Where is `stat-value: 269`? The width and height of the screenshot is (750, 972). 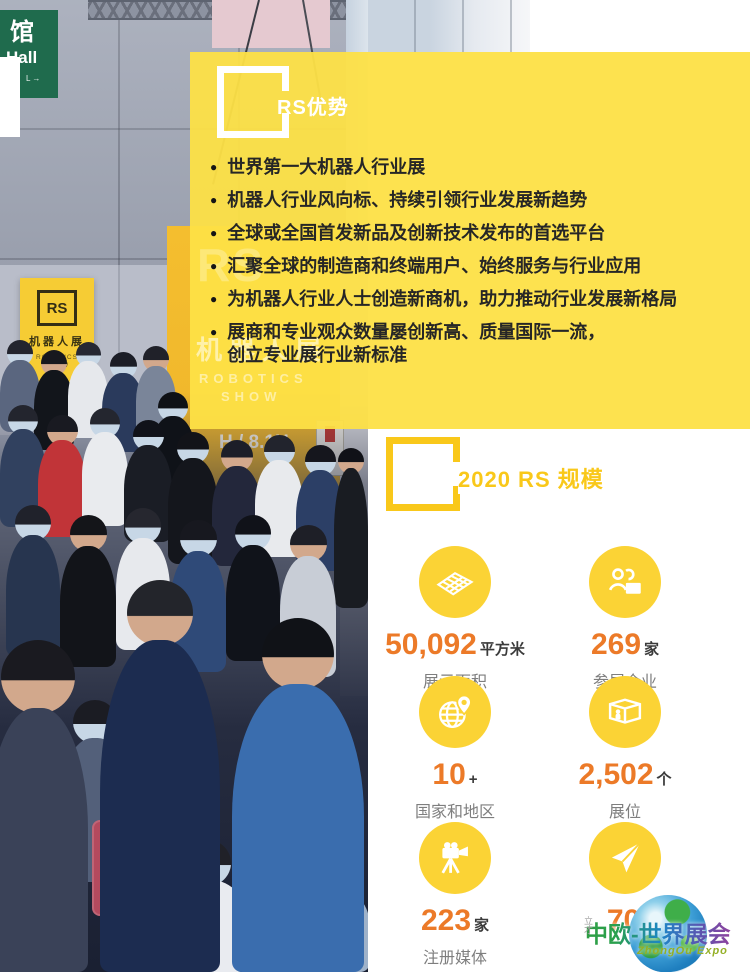
stat-value: 269 is located at coordinates (616, 644).